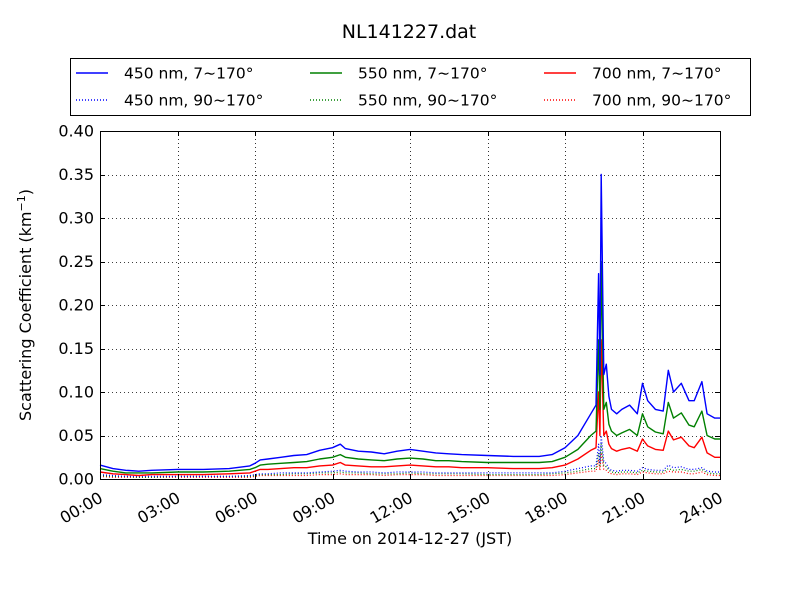 This screenshot has width=800, height=600. What do you see at coordinates (422, 74) in the screenshot?
I see `legend-label-2: 550 nm, 7∼170°` at bounding box center [422, 74].